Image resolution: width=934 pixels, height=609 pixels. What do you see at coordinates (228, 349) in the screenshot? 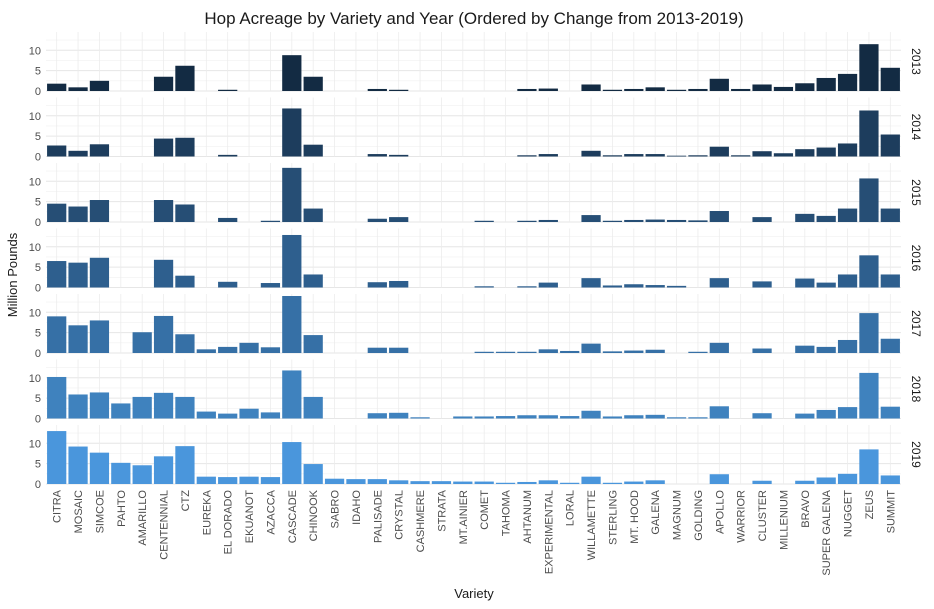
I see `bar-2017-el-dorado` at bounding box center [228, 349].